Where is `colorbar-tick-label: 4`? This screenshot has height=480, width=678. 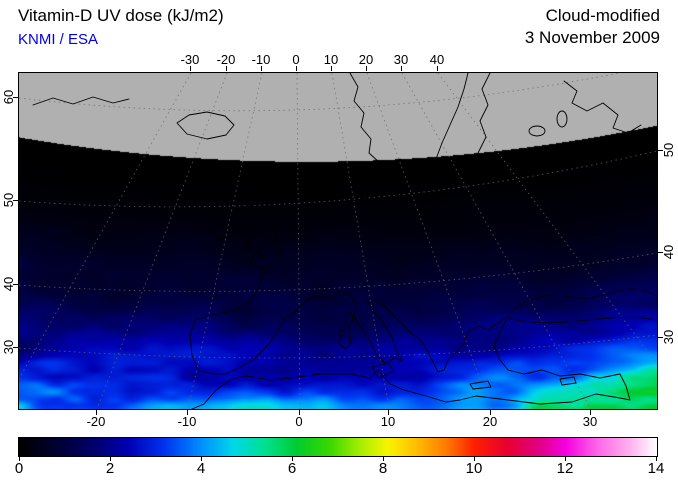
colorbar-tick-label: 4 is located at coordinates (201, 468).